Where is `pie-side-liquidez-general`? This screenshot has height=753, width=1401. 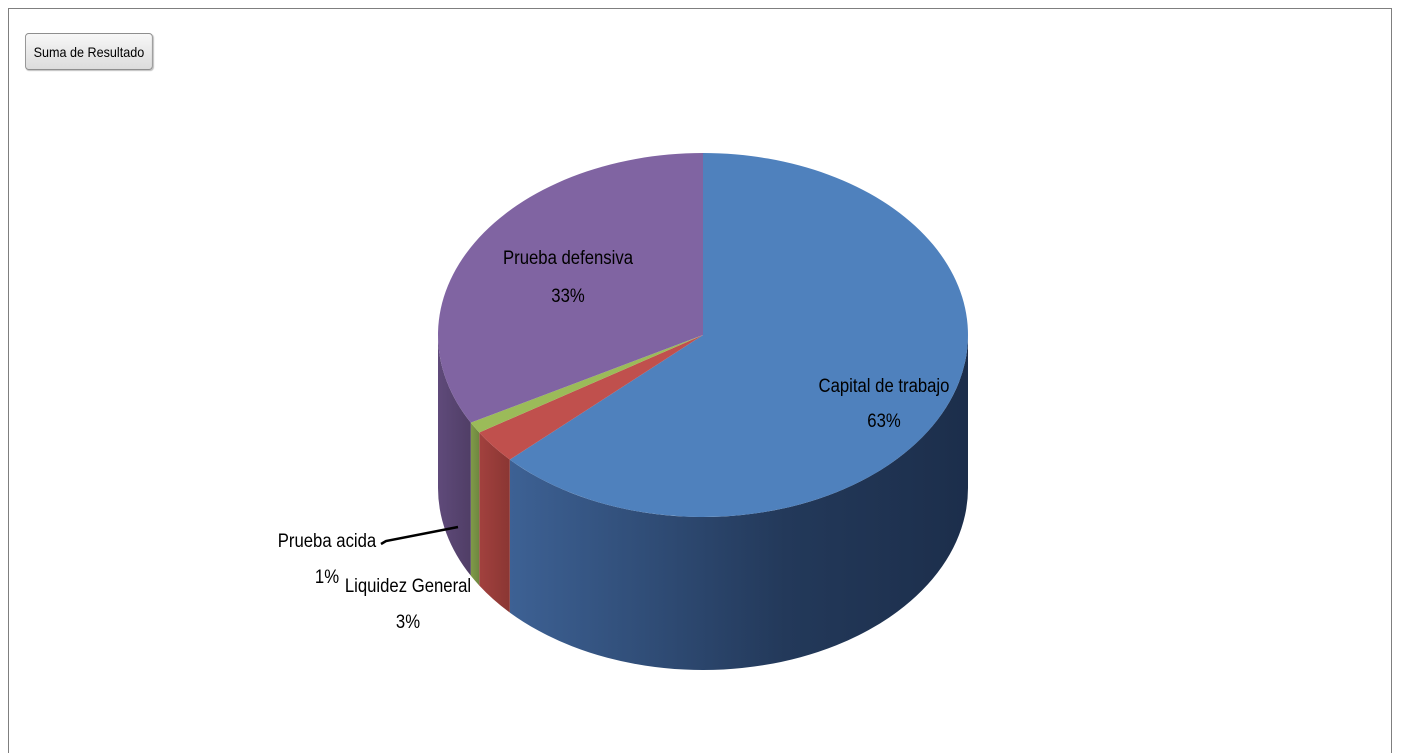
pie-side-liquidez-general is located at coordinates (494, 522).